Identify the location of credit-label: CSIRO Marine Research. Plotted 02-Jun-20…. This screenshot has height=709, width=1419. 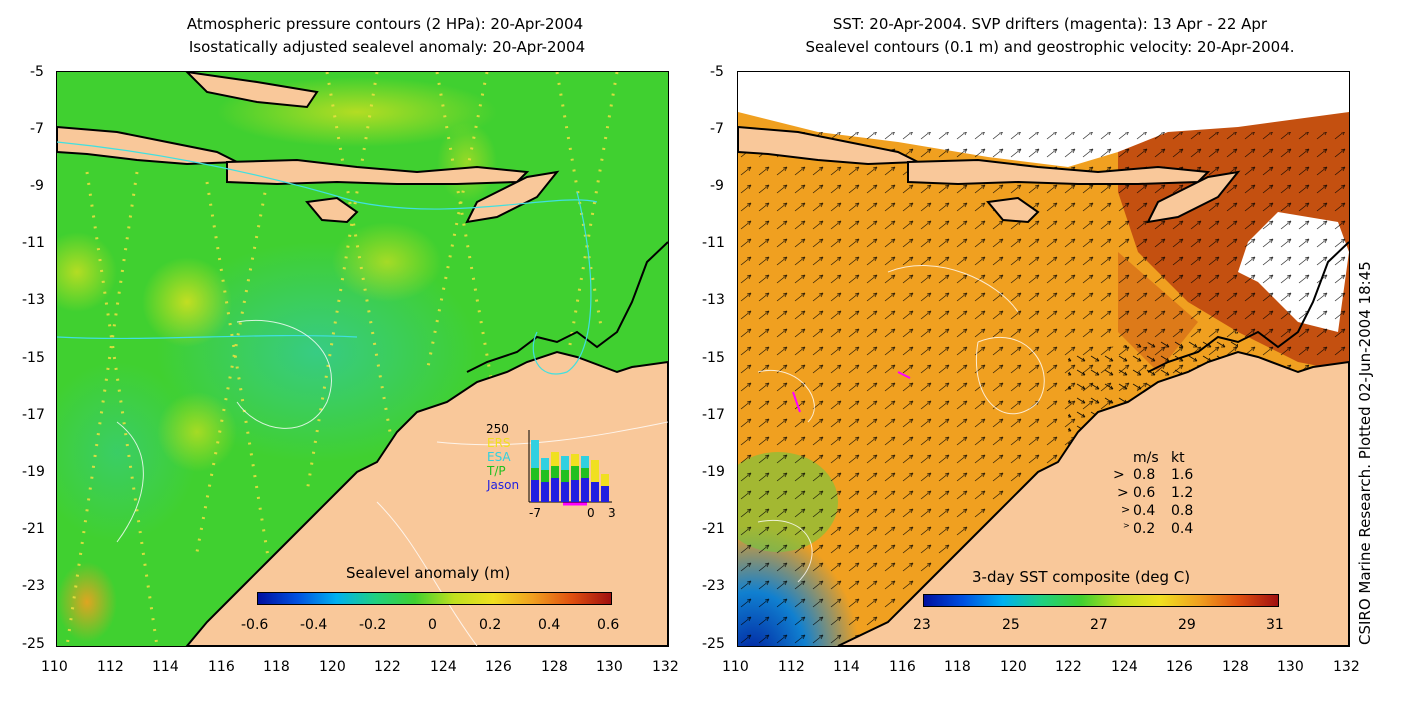
(1365, 453).